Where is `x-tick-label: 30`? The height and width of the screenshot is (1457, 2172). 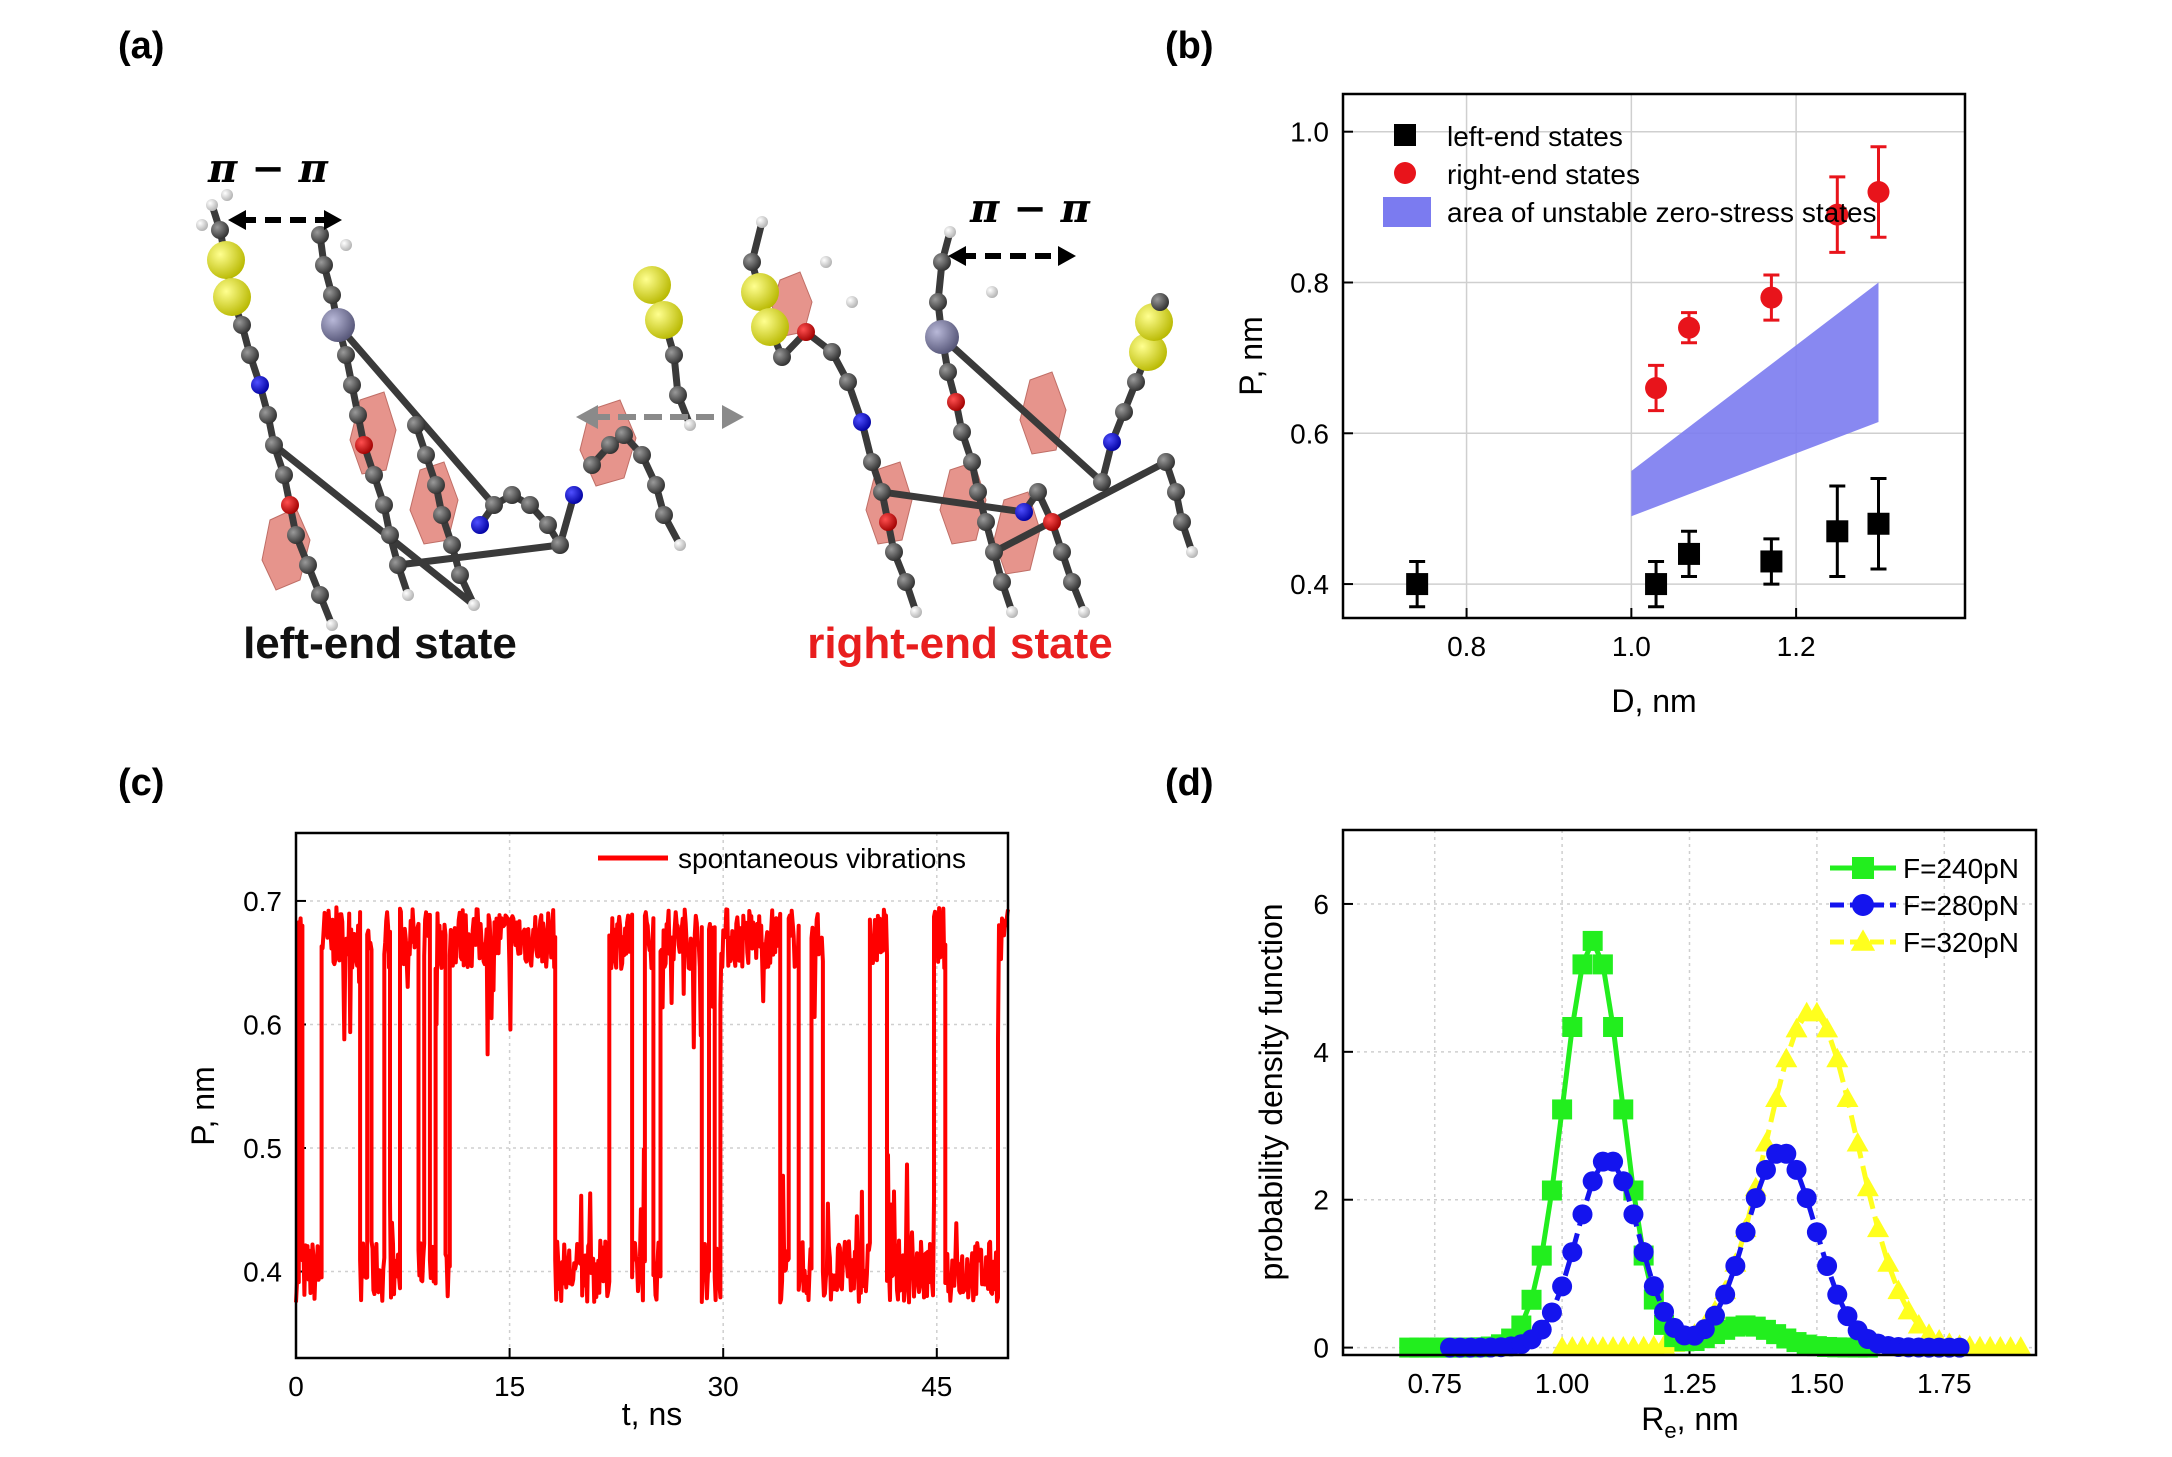
x-tick-label: 30 is located at coordinates (723, 1386).